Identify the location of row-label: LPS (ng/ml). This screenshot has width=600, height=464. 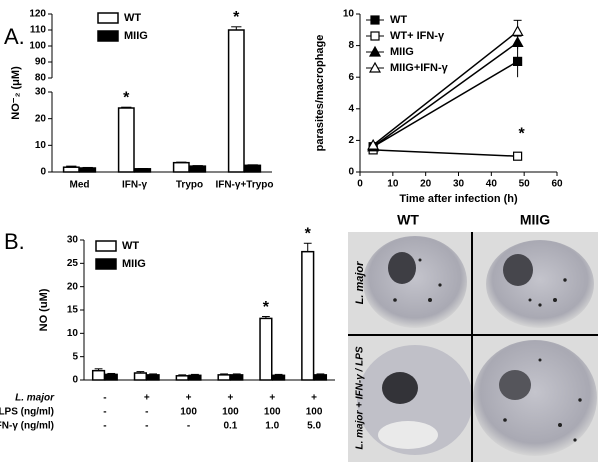
(27, 412).